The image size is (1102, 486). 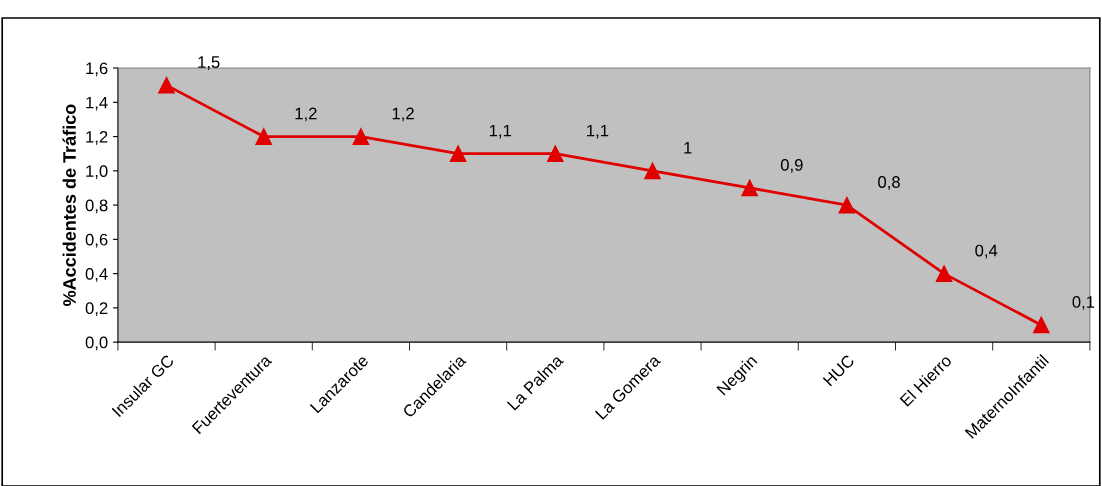 What do you see at coordinates (791, 165) in the screenshot?
I see `data-label: 0,9` at bounding box center [791, 165].